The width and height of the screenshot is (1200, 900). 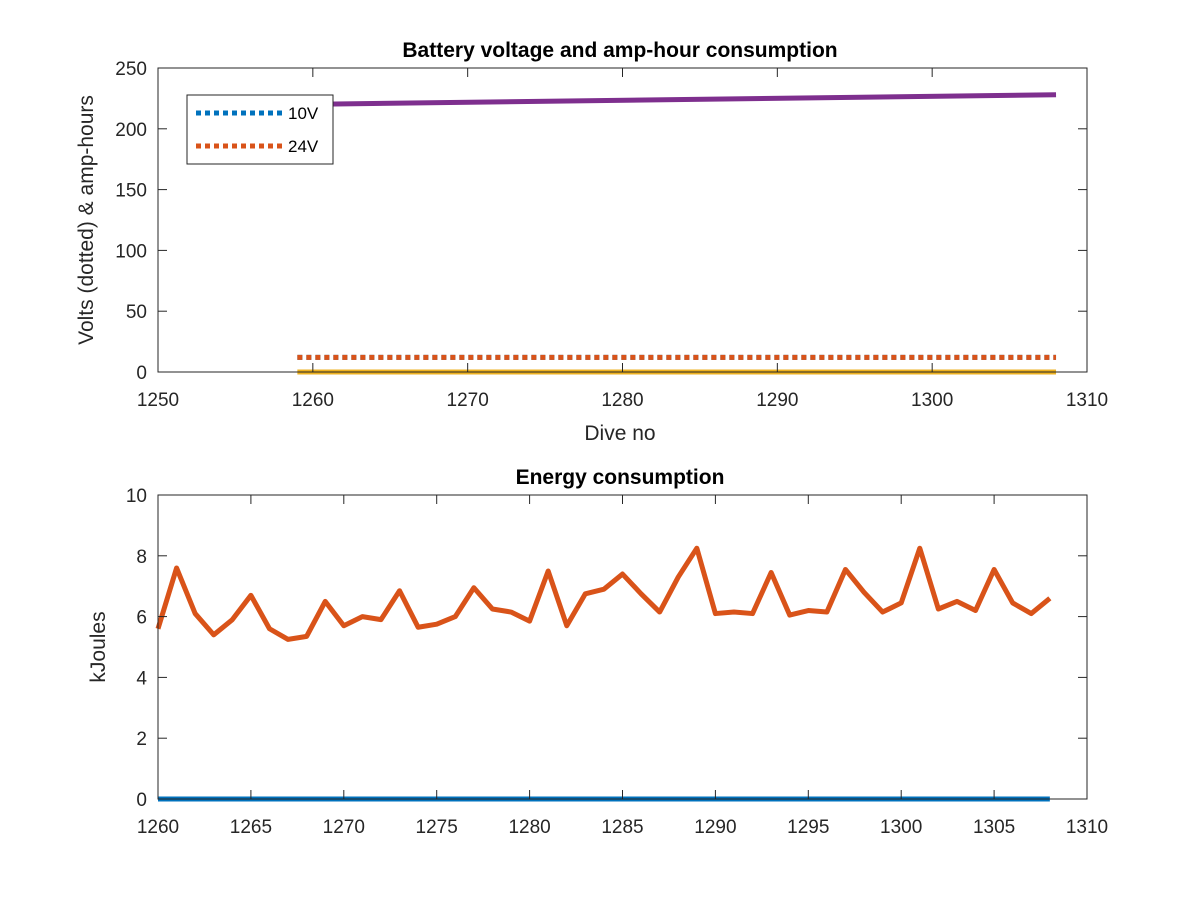 What do you see at coordinates (131, 251) in the screenshot?
I see `y-tick-label: 100` at bounding box center [131, 251].